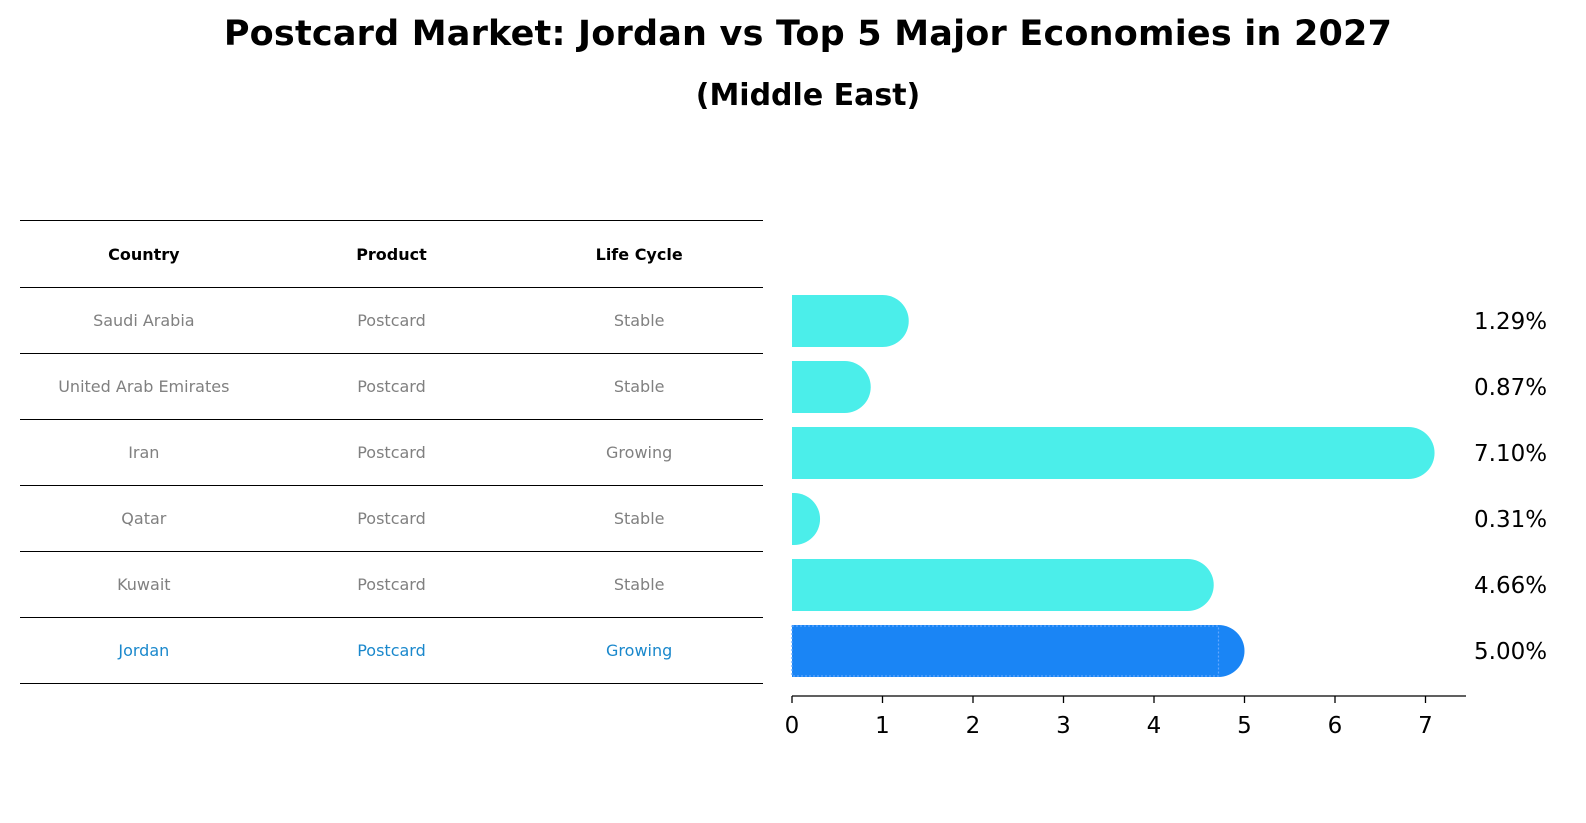  Describe the element at coordinates (1154, 726) in the screenshot. I see `x-tick-label: 4` at that location.